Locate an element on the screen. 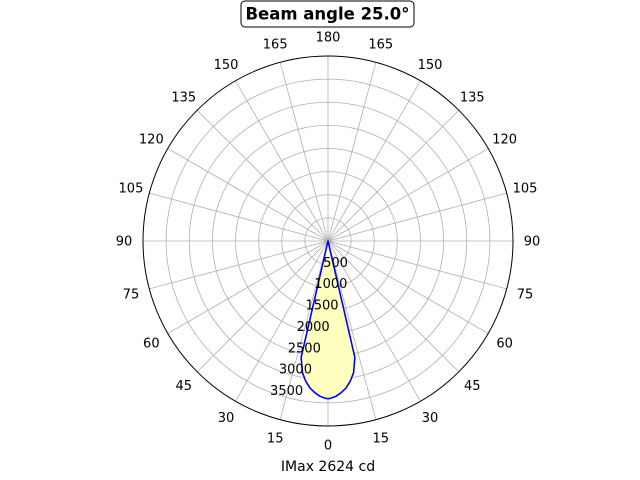 This screenshot has height=480, width=640. radial-tick-label: 500 is located at coordinates (335, 263).